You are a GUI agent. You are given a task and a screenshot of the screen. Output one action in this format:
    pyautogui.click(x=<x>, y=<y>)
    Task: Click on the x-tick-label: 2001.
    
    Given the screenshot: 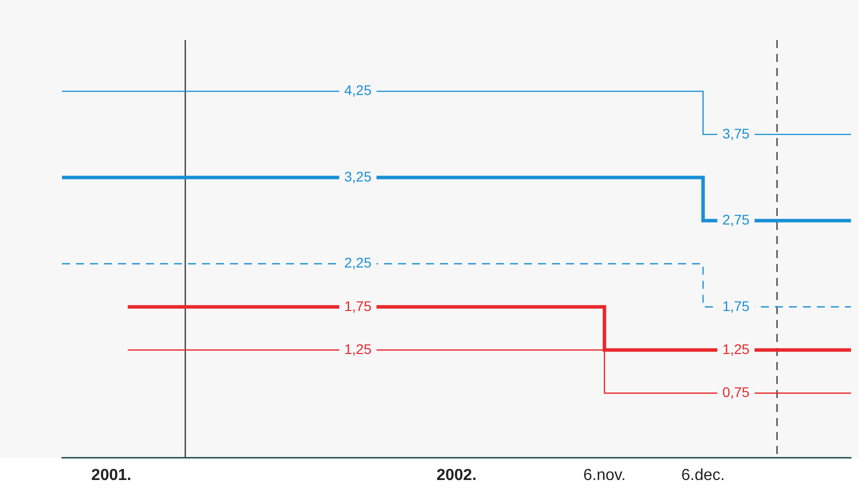 What is the action you would take?
    pyautogui.click(x=111, y=475)
    